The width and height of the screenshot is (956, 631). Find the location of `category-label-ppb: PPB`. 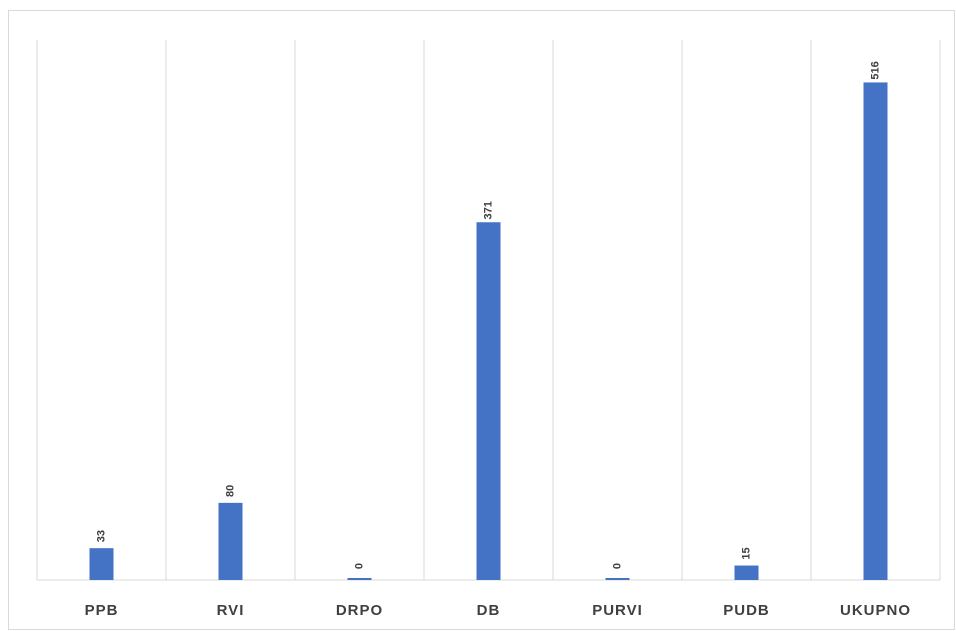

category-label-ppb: PPB is located at coordinates (102, 610).